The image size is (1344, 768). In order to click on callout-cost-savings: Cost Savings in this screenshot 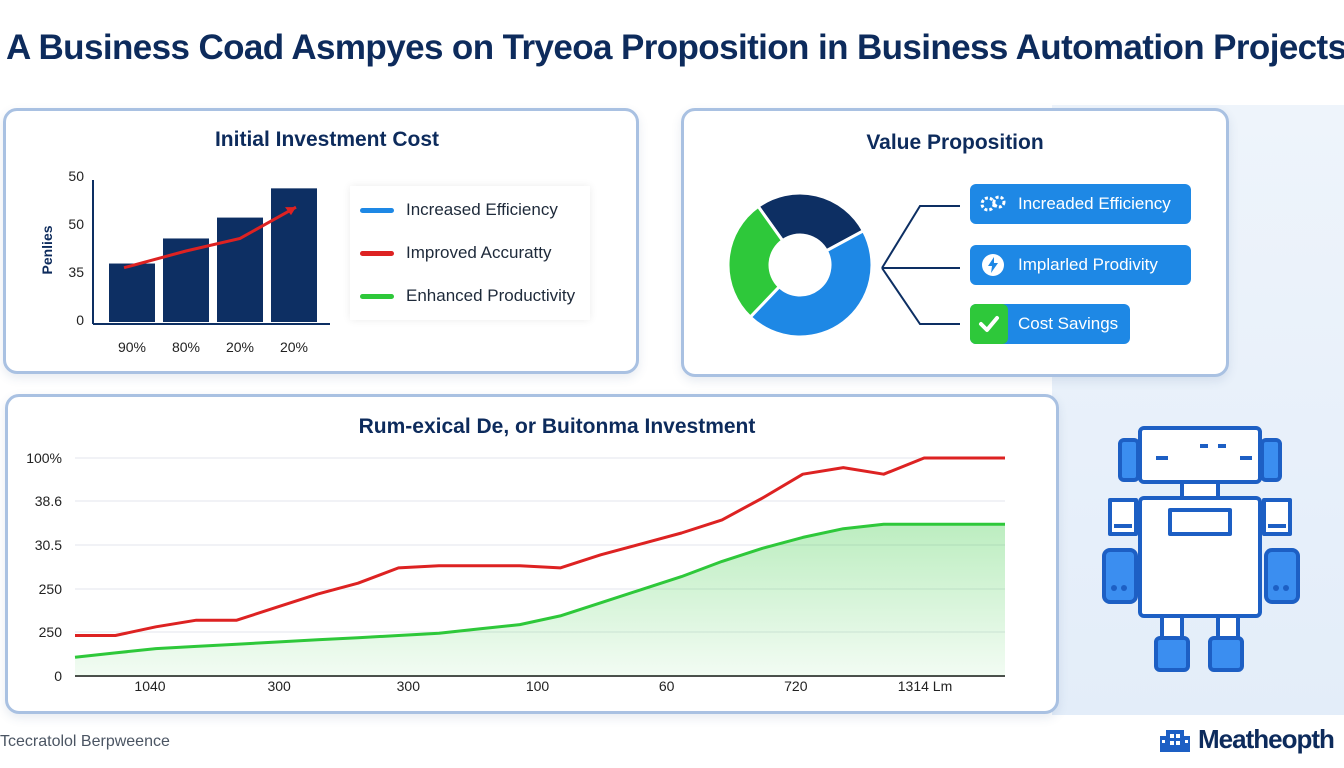, I will do `click(1050, 324)`.